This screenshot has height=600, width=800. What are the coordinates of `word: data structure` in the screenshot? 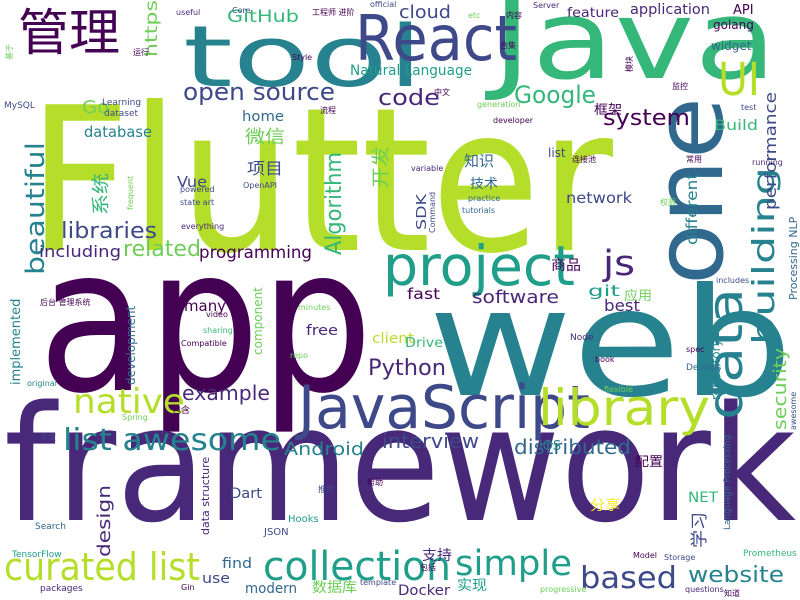 It's located at (205, 496).